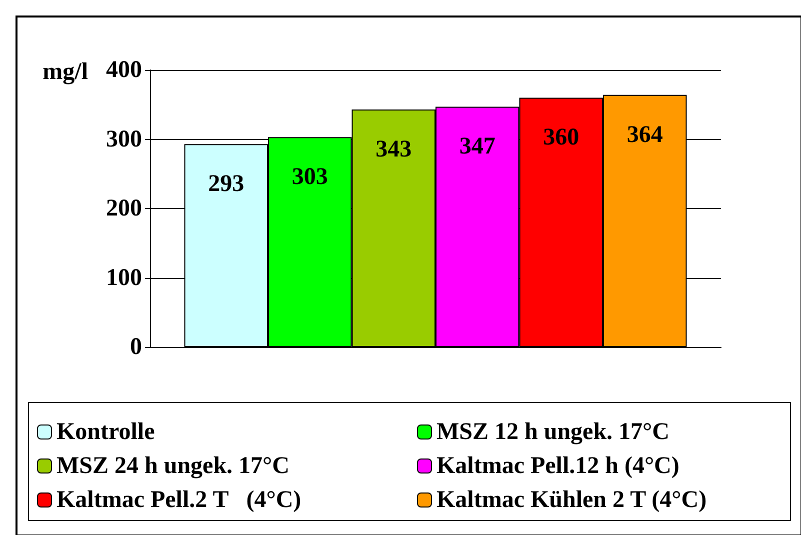 This screenshot has height=535, width=801. Describe the element at coordinates (644, 135) in the screenshot. I see `data-label: 364` at that location.